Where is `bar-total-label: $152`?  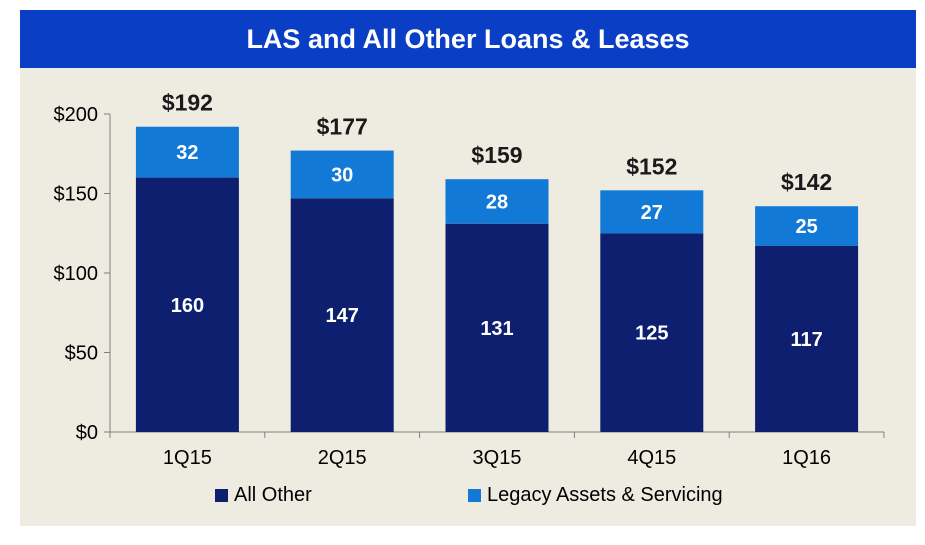
bar-total-label: $152 is located at coordinates (651, 166).